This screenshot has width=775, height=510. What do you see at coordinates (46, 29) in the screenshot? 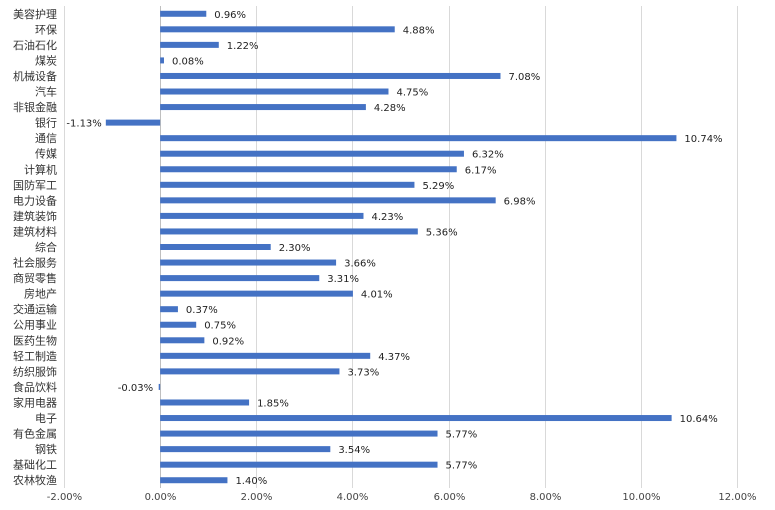
I see `category-label: 环保` at bounding box center [46, 29].